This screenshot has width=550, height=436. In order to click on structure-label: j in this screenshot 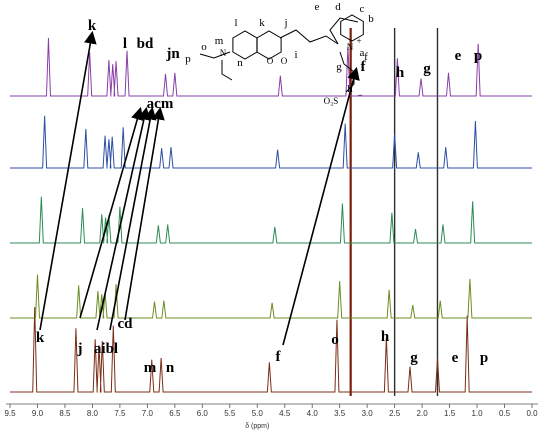, I will do `click(285, 23)`.